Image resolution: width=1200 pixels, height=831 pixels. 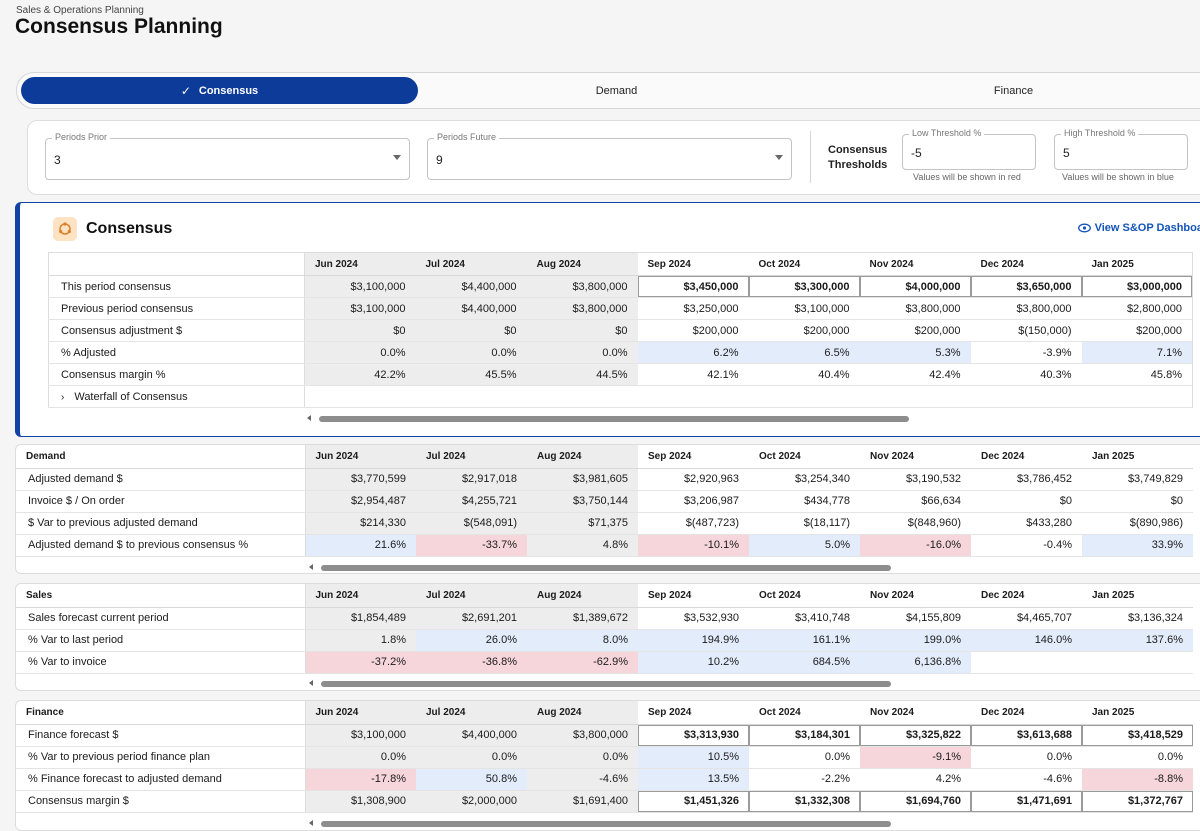 What do you see at coordinates (1026, 352) in the screenshot?
I see `value-cell: -3.9%` at bounding box center [1026, 352].